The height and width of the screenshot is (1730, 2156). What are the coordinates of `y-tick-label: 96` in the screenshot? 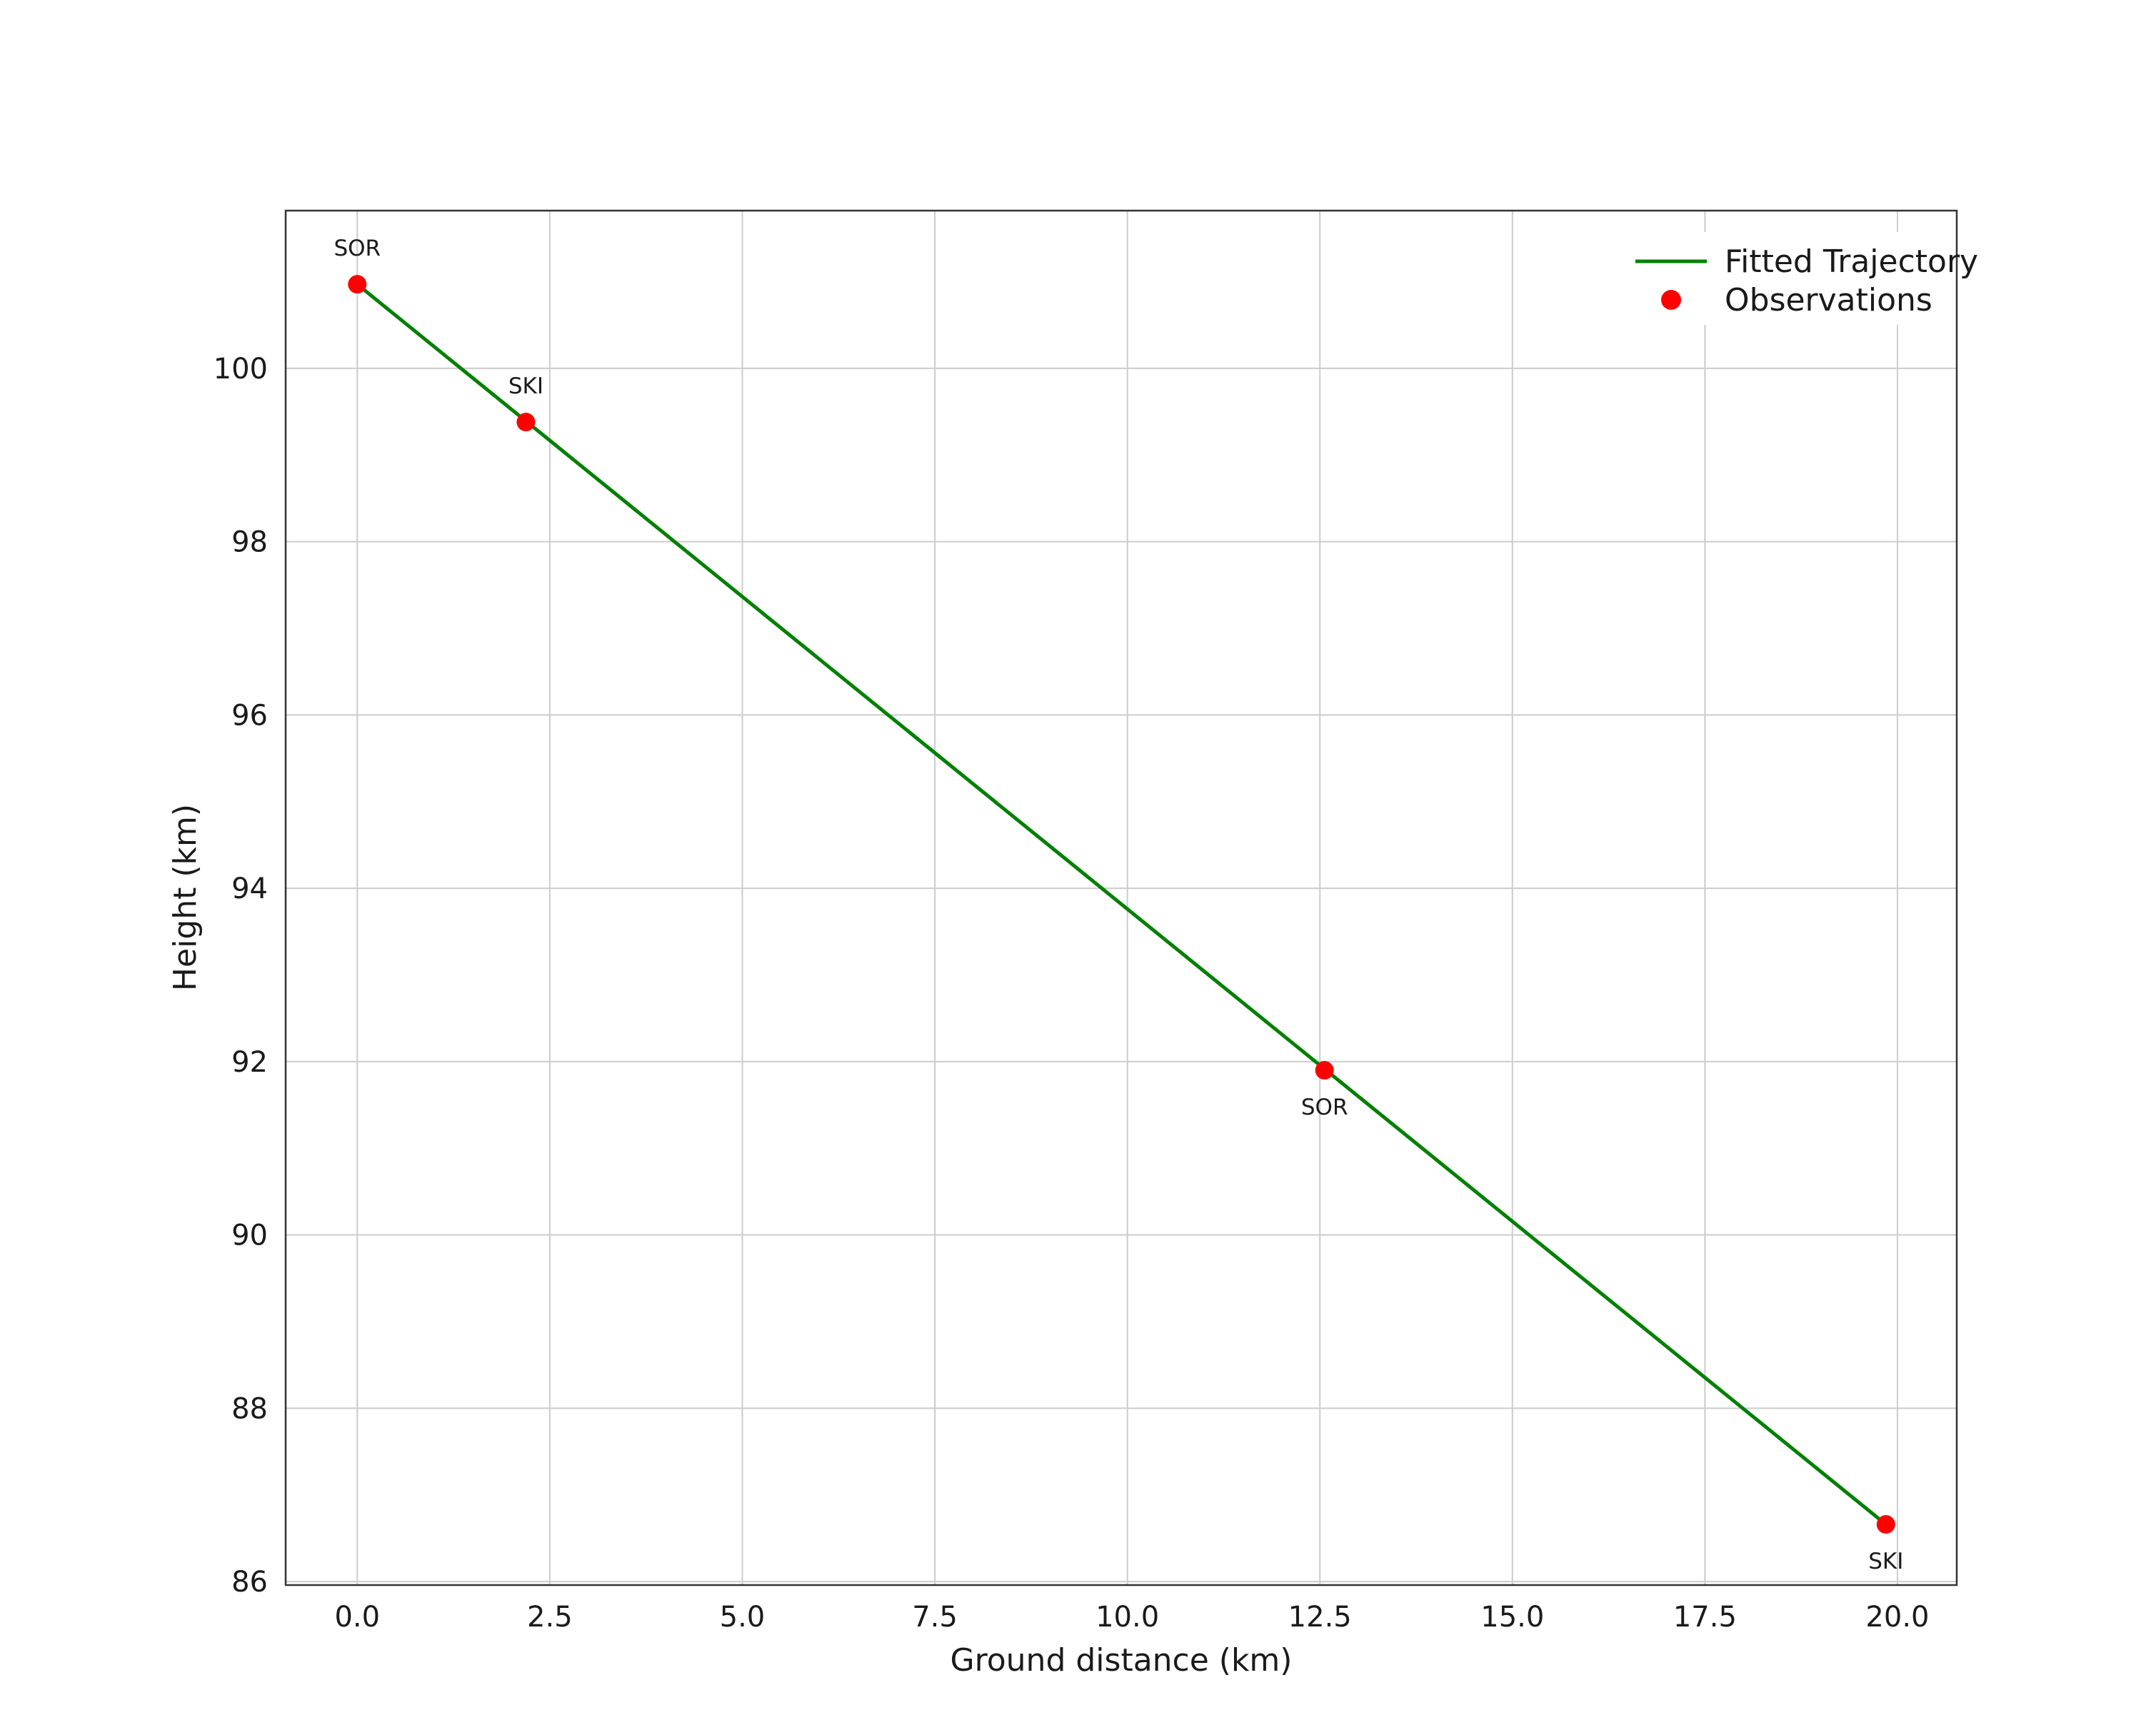 It's located at (250, 715).